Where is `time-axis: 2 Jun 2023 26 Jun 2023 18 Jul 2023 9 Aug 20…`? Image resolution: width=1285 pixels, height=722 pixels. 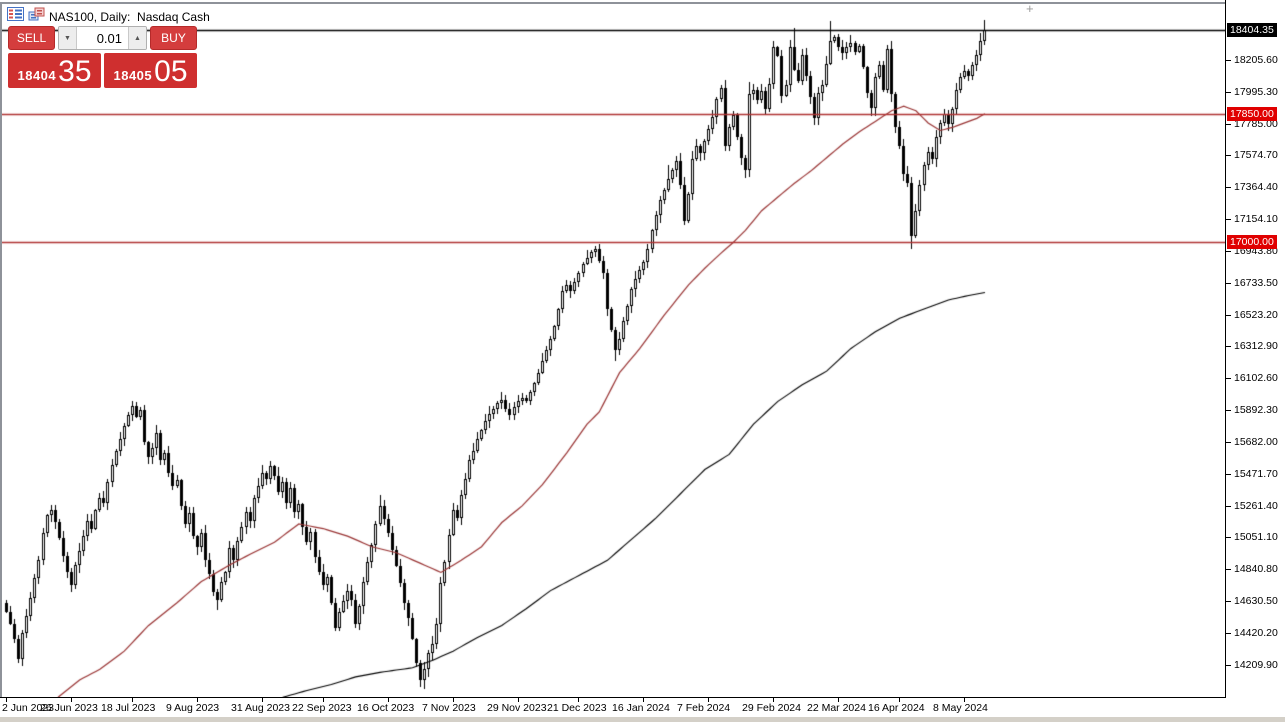
time-axis: 2 Jun 2023 26 Jun 2023 18 Jul 2023 9 Aug 20… is located at coordinates (613, 707).